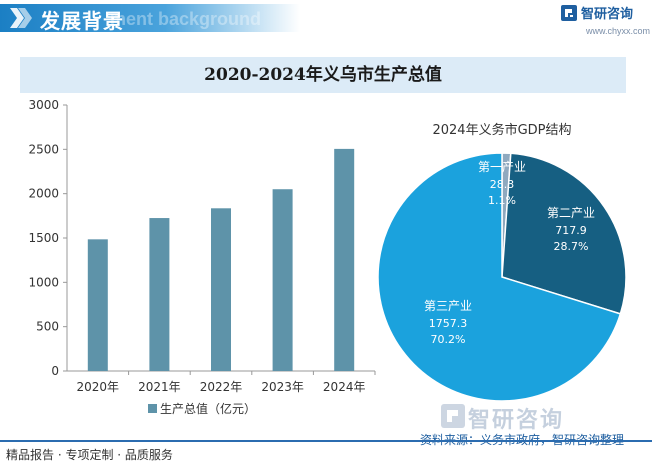 The width and height of the screenshot is (652, 468). Describe the element at coordinates (43, 105) in the screenshot. I see `y-tick-label: 3000` at that location.